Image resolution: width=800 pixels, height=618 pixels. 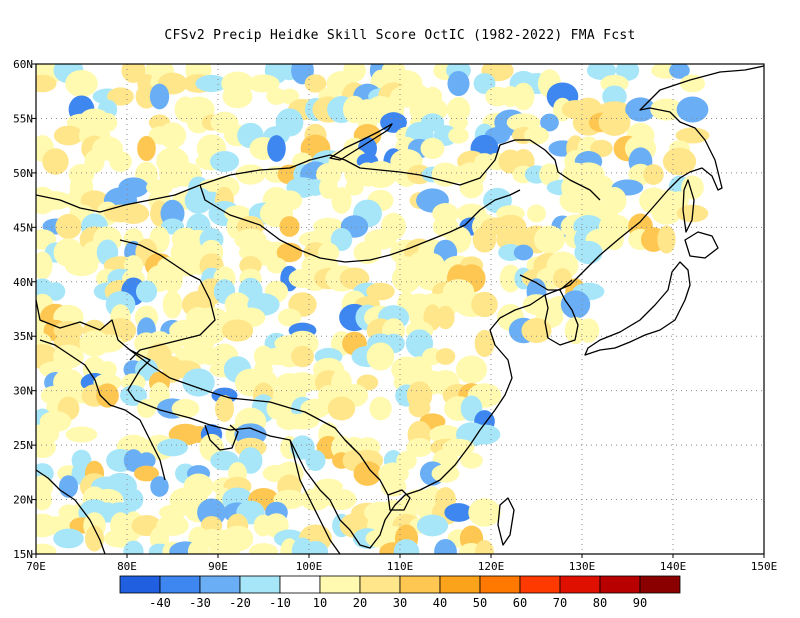 What do you see at coordinates (160, 603) in the screenshot?
I see `colorbar-label: -40` at bounding box center [160, 603].